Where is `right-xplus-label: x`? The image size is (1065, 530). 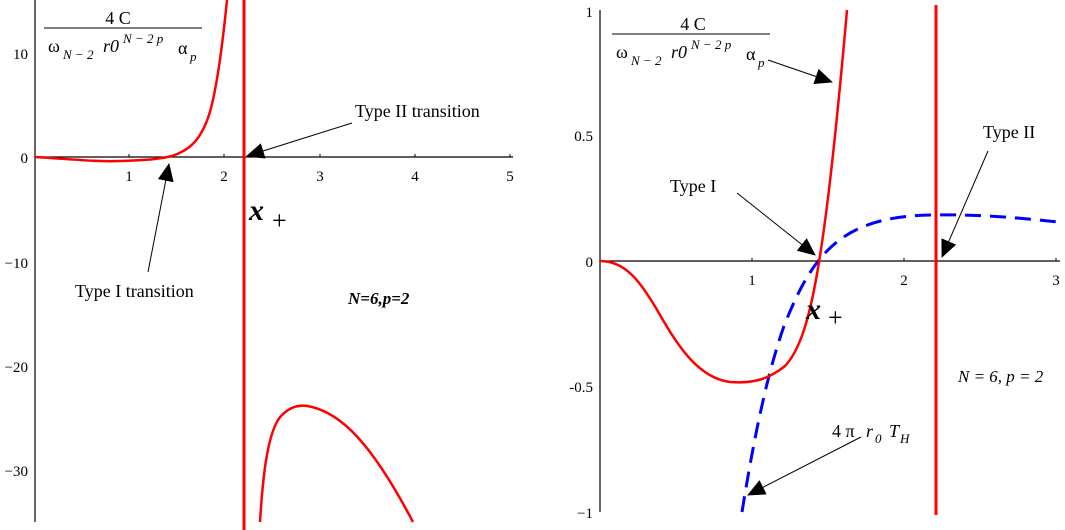
right-xplus-label: x is located at coordinates (813, 309).